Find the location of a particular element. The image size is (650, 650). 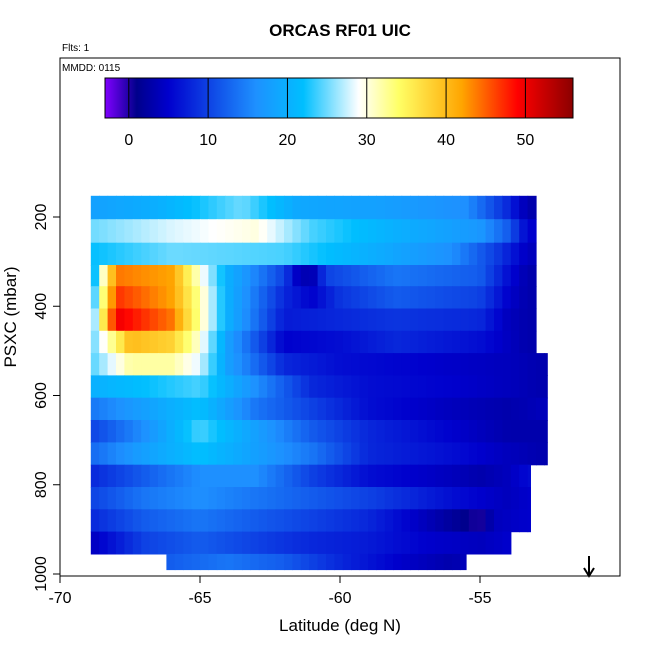

y-tick-label: 800 is located at coordinates (41, 484).